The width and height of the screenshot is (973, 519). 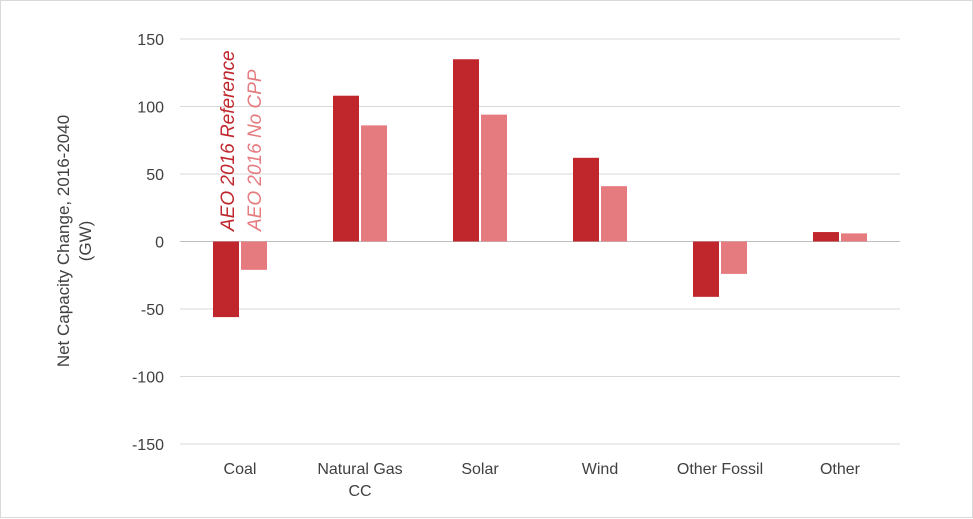 I want to click on y-axis-title-line: (GW), so click(x=85, y=241).